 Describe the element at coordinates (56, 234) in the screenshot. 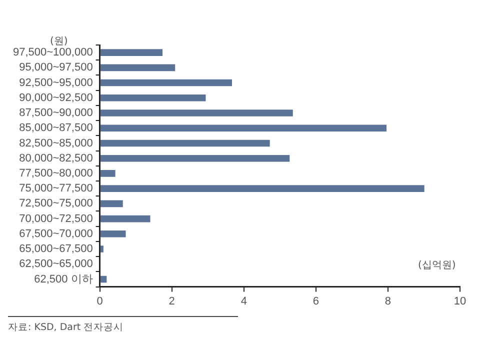

I see `y-tick-label: 67,500~70,000` at that location.